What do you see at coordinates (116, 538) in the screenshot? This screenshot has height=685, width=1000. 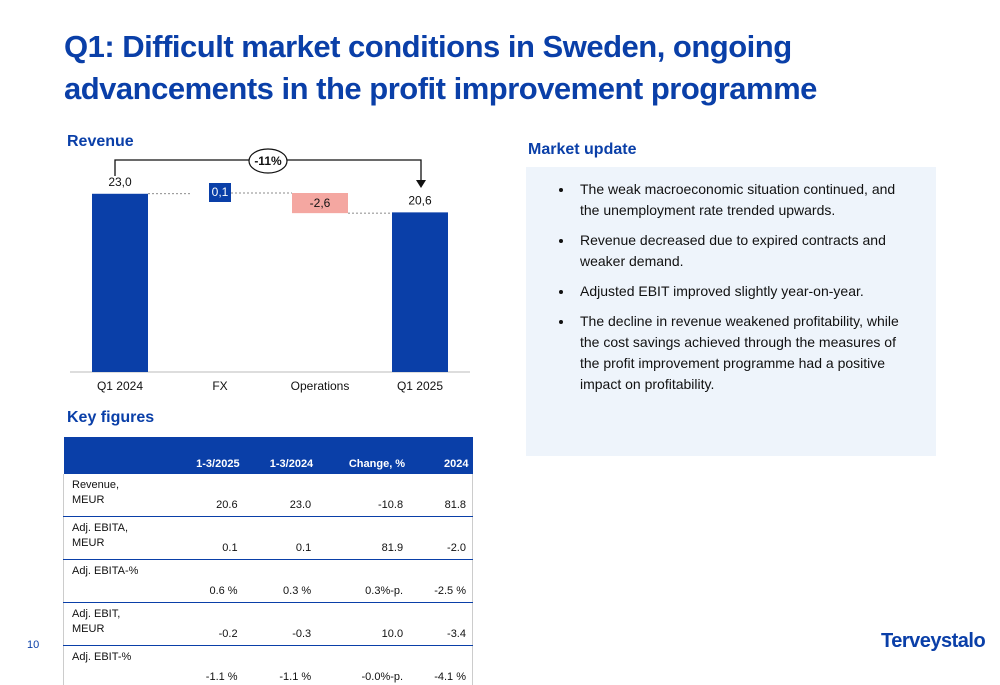 I see `table-cell: Adj. EBITA, MEUR` at bounding box center [116, 538].